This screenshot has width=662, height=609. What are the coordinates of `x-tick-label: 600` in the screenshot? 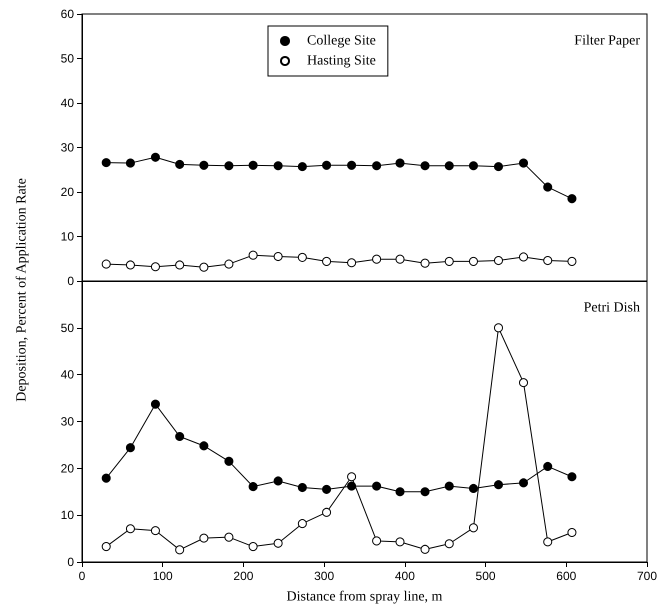 It's located at (566, 576).